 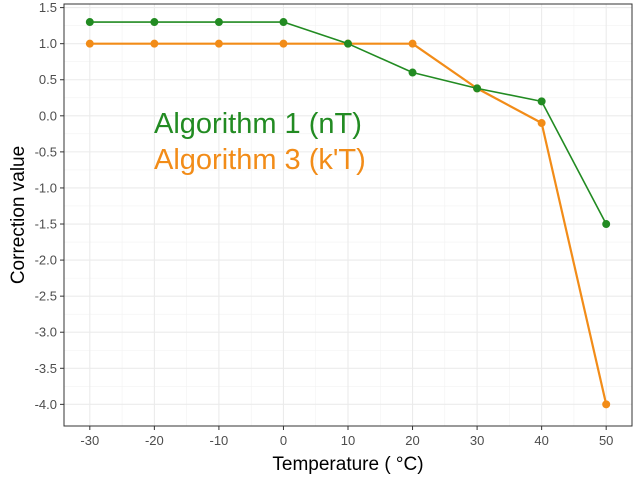 I want to click on y-tick-label: -0.5, so click(x=46, y=151).